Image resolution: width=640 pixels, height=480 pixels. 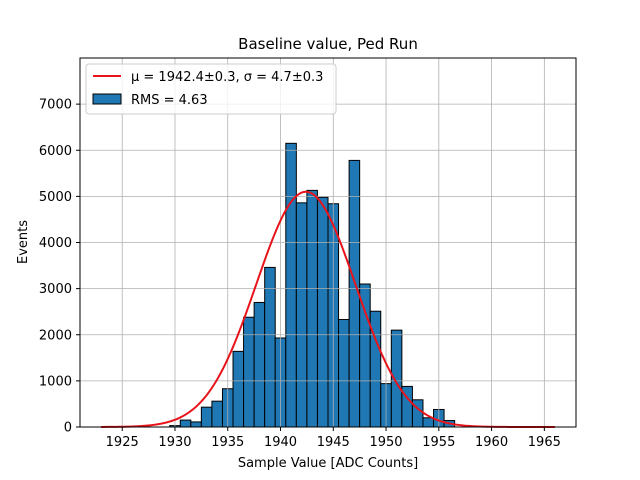 What do you see at coordinates (491, 442) in the screenshot?
I see `x-tick-label: 1960` at bounding box center [491, 442].